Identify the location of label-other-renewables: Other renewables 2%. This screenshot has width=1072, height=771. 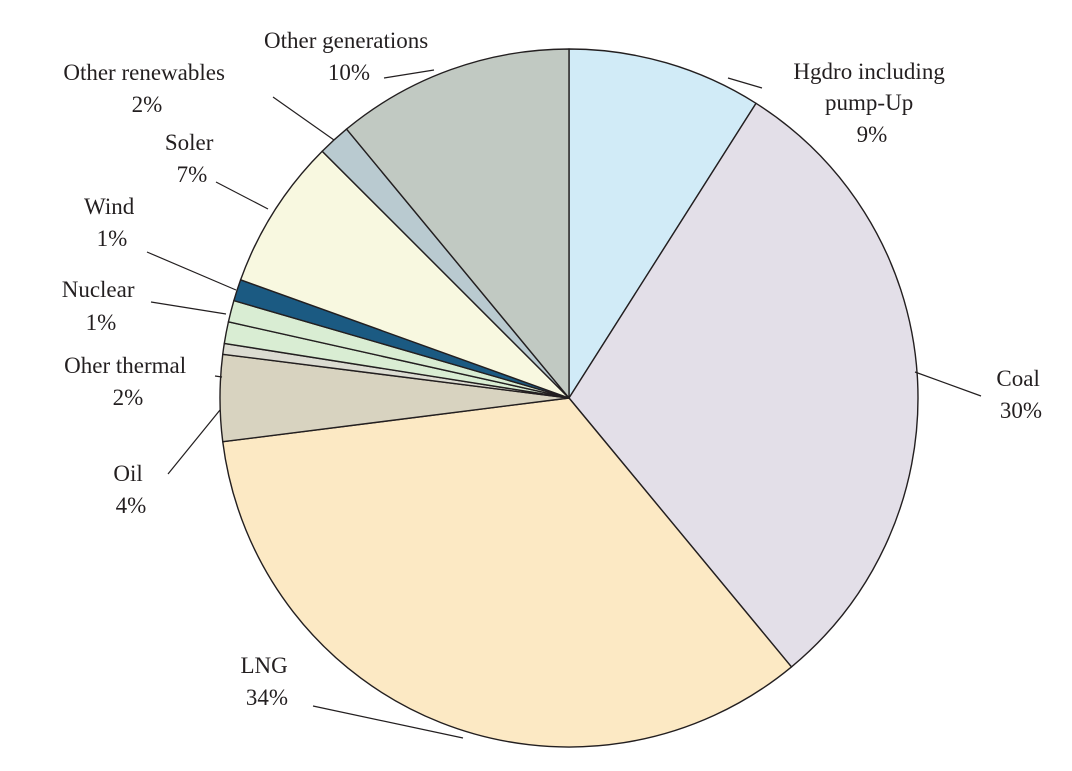
(146, 88).